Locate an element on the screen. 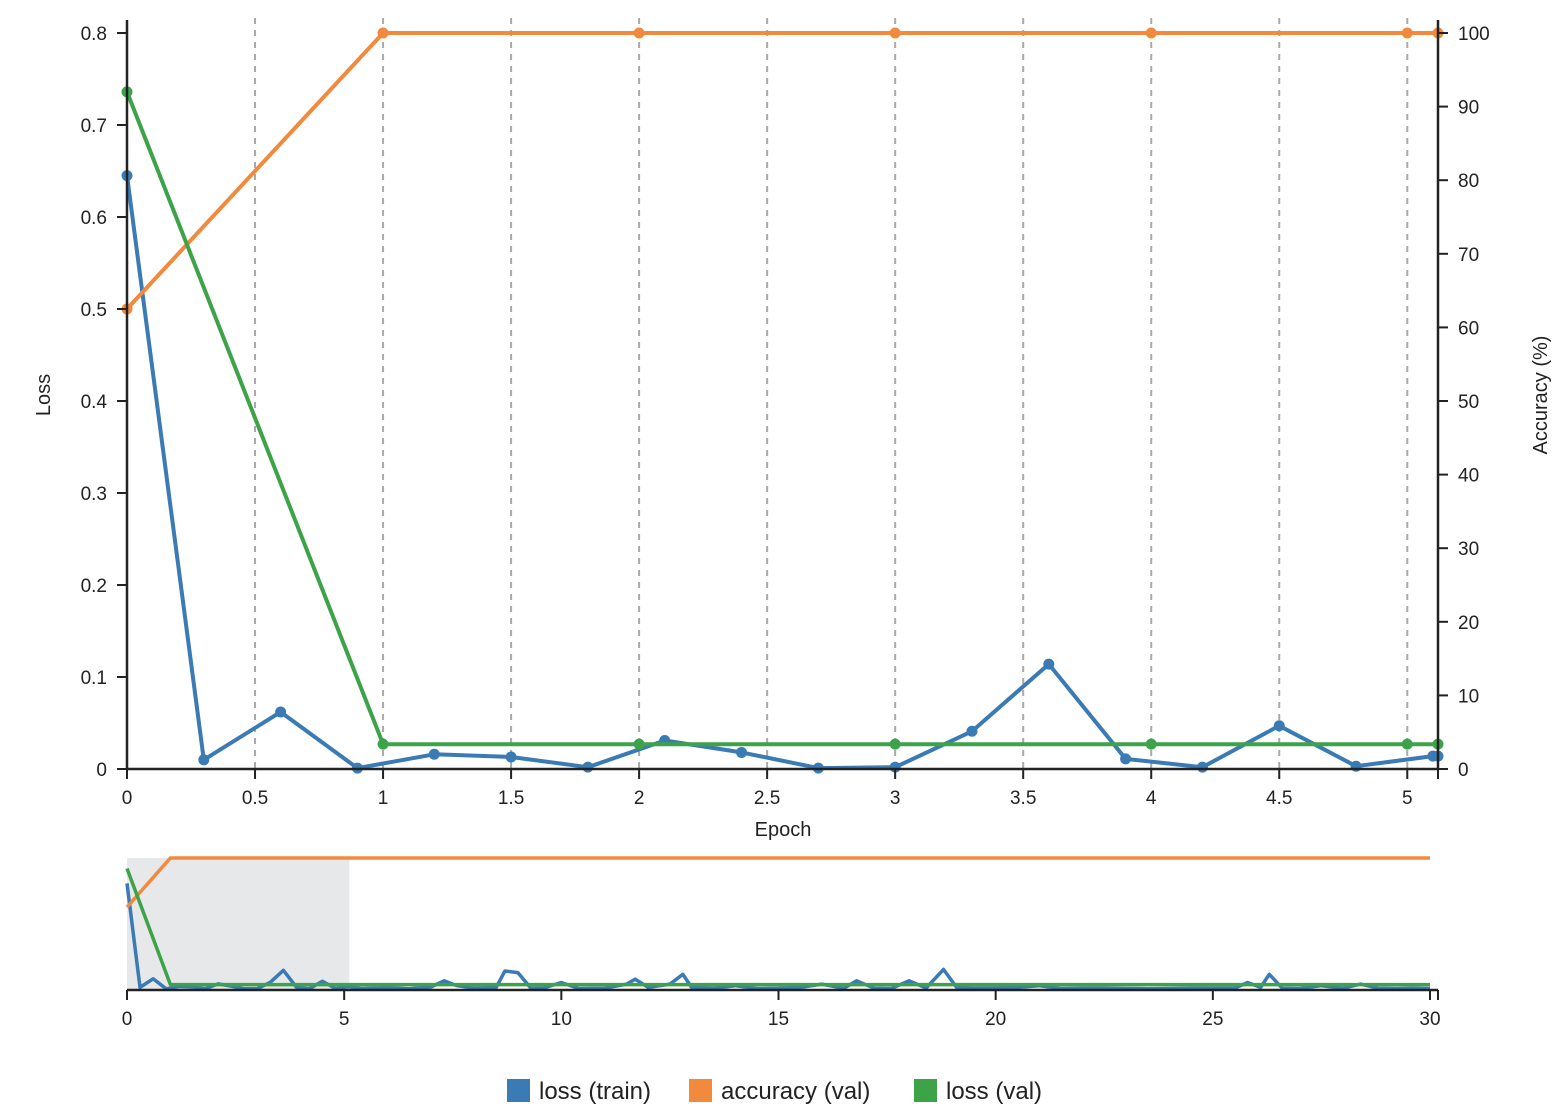  overview-x-tick-label: 20 is located at coordinates (995, 1019).